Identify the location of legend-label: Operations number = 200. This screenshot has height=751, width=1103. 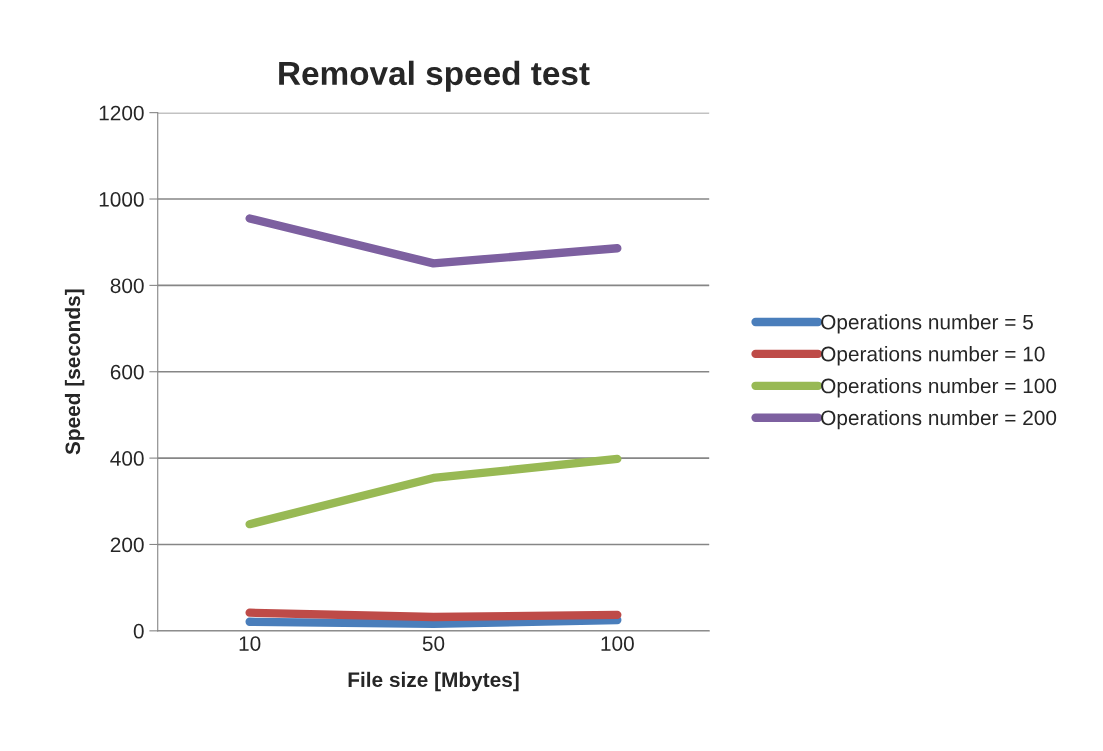
(939, 419).